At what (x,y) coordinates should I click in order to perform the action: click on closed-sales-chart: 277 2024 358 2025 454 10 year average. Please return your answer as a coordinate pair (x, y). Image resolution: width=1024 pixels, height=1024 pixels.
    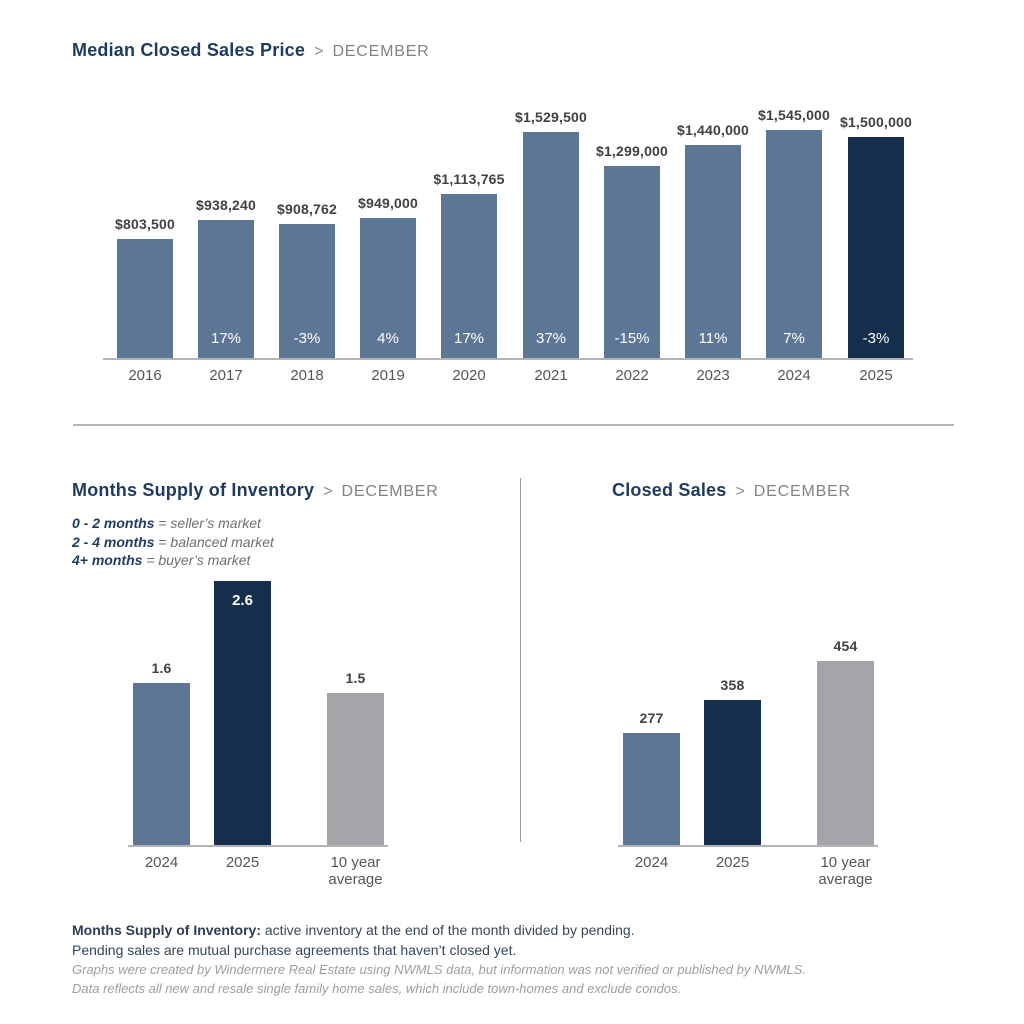
    Looking at the image, I should click on (748, 759).